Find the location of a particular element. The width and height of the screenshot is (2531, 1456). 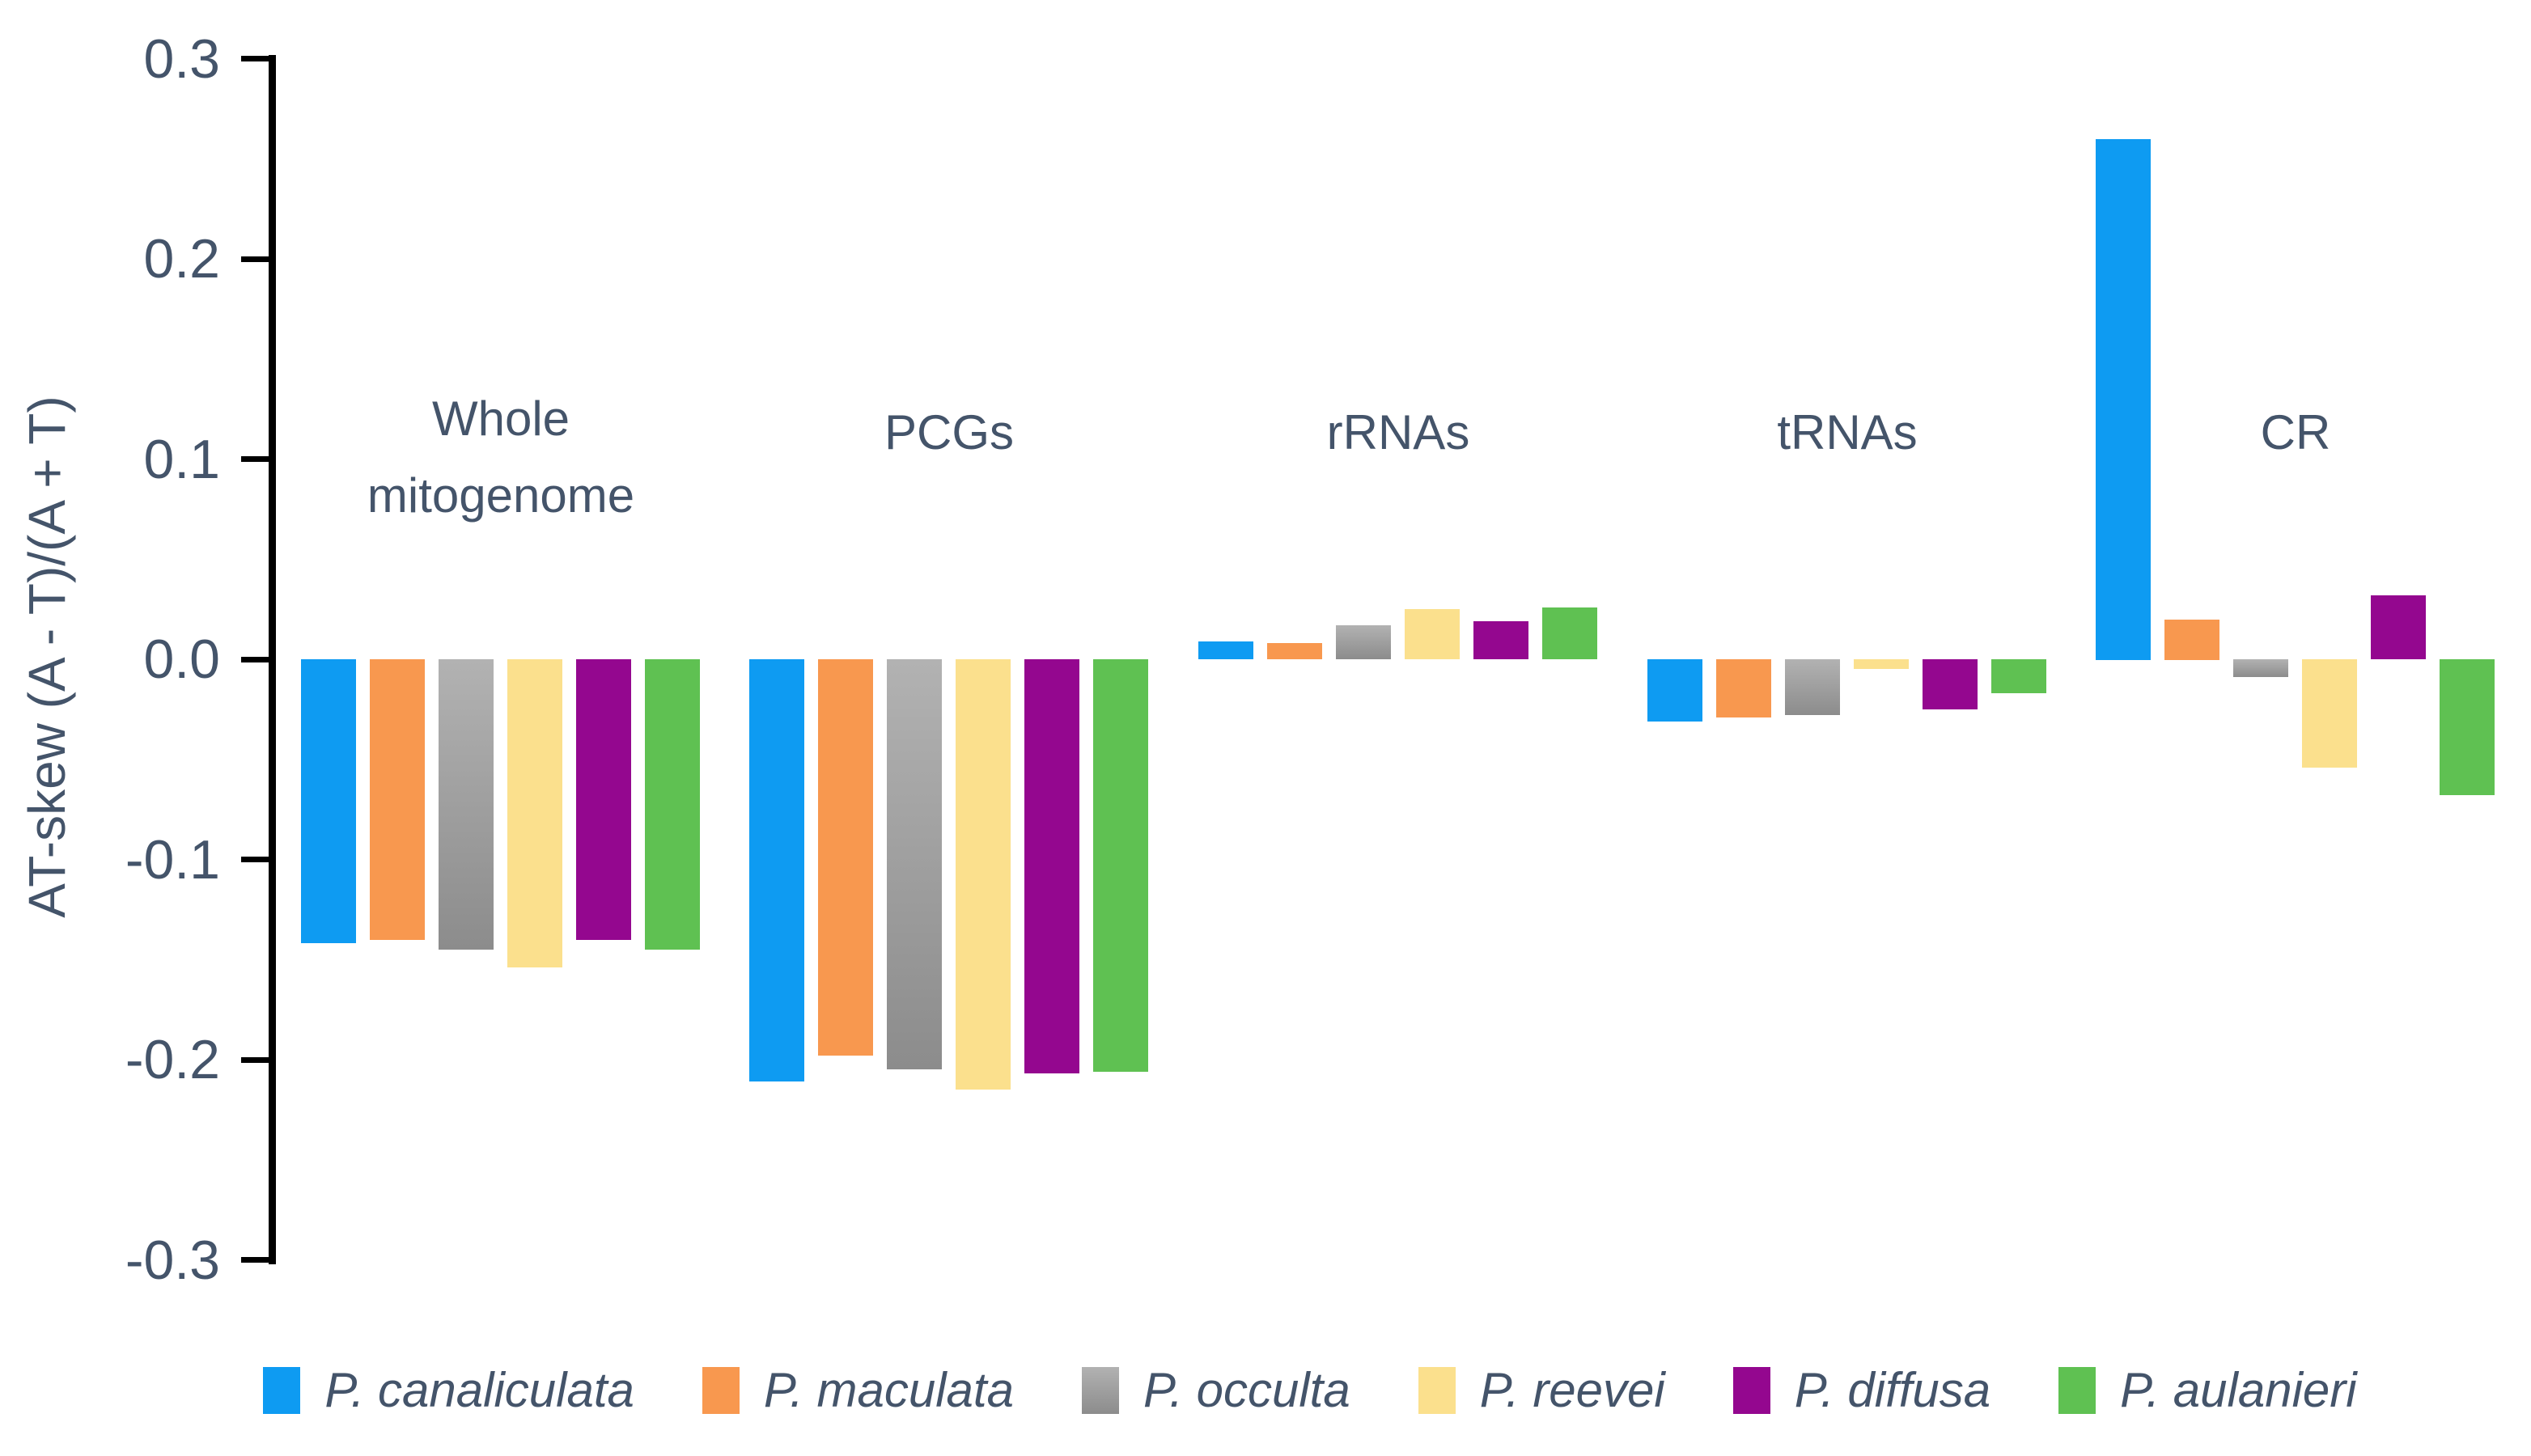

legend-item: P. aulanieri is located at coordinates (2207, 1390).